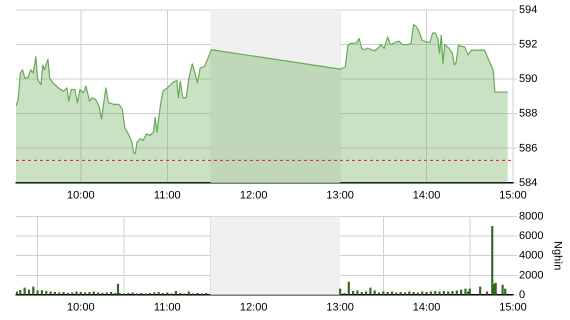  Describe the element at coordinates (528, 114) in the screenshot. I see `y-tick-label: 588` at that location.